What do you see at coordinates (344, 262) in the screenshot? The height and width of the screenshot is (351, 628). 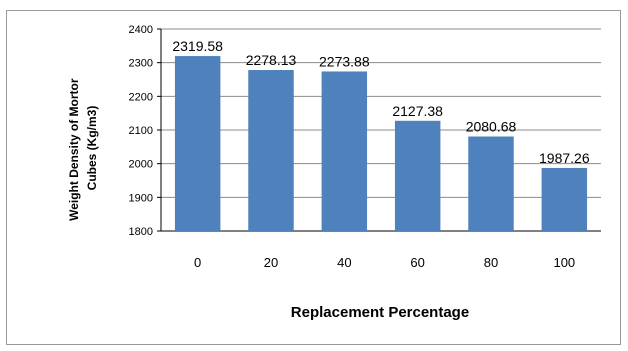 I see `x-tick-label-40: 40` at bounding box center [344, 262].